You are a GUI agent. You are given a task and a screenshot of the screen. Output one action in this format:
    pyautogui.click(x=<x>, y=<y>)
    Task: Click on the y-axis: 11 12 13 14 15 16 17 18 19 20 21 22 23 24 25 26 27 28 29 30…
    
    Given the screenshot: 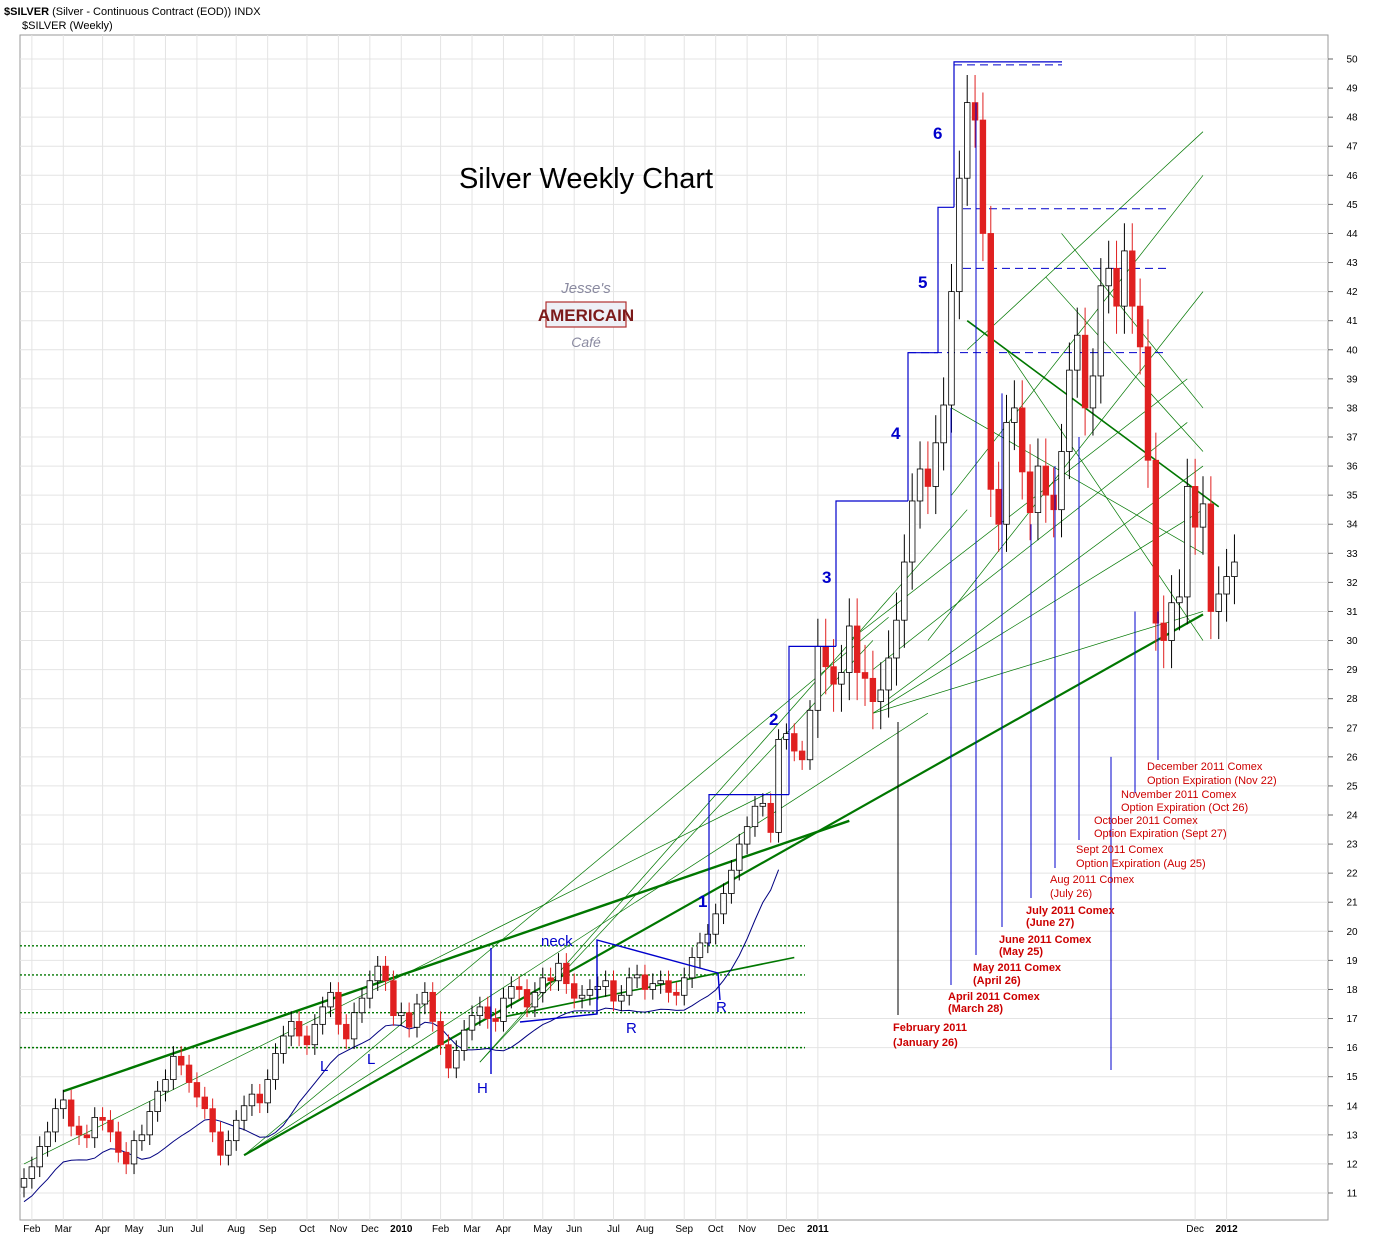 What is the action you would take?
    pyautogui.click(x=1343, y=627)
    